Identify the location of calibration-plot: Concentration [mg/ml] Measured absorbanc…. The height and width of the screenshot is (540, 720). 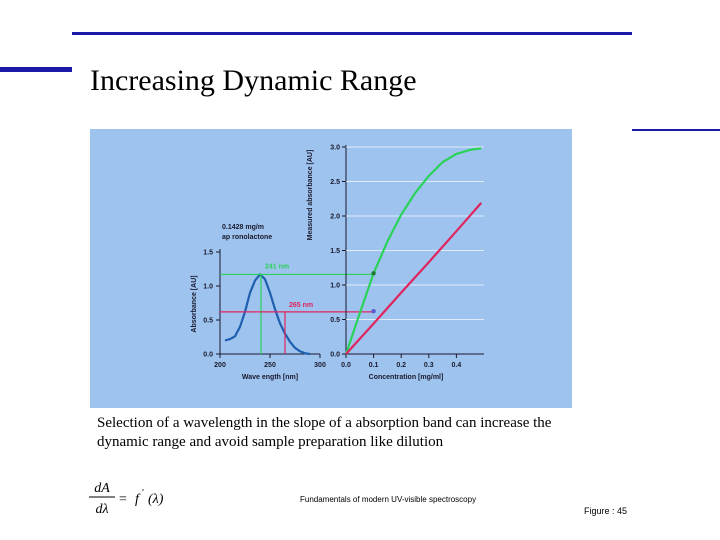
(395, 263).